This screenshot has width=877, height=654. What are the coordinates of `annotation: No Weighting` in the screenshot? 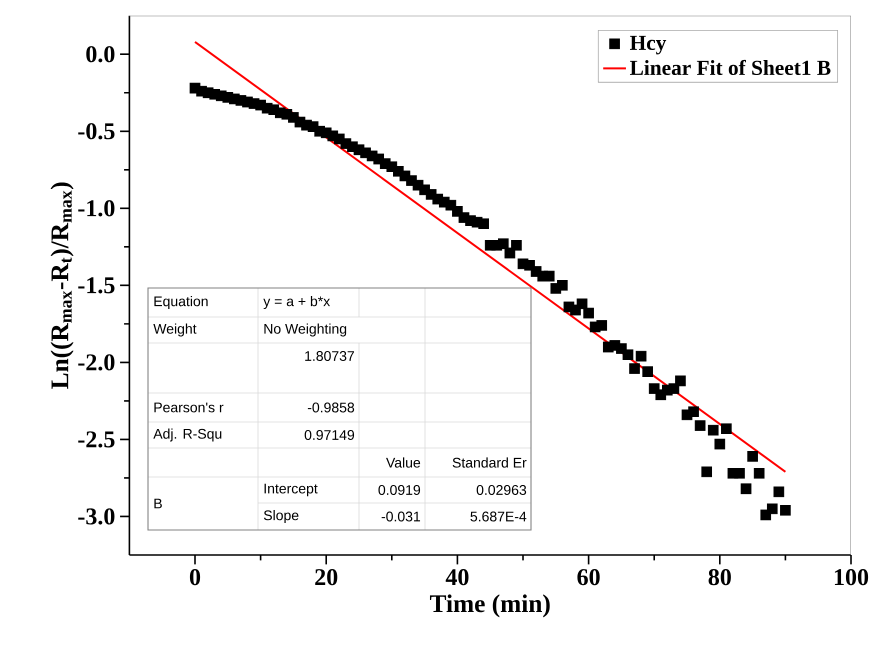 It's located at (305, 330).